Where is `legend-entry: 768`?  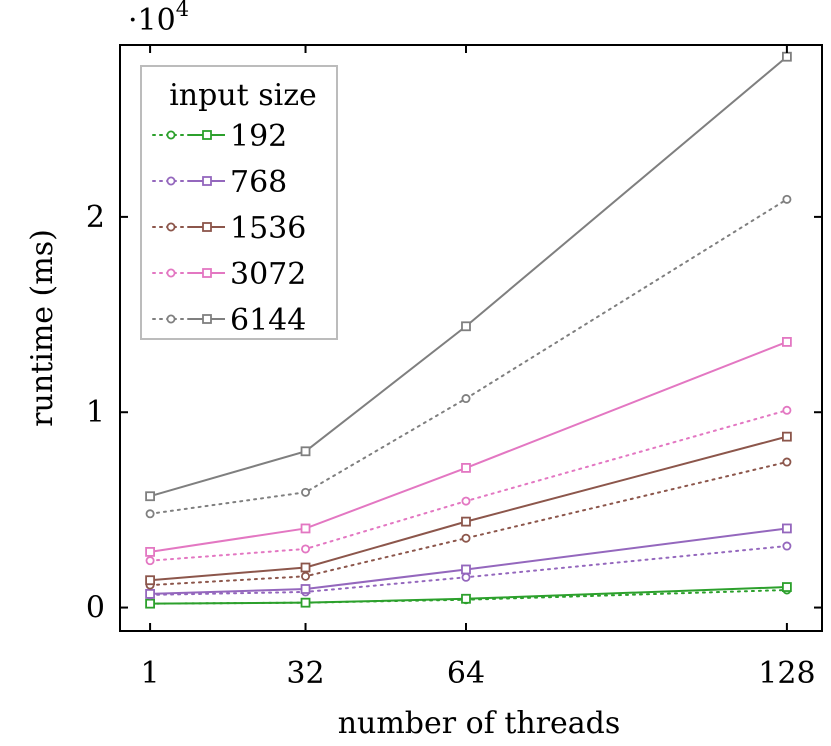
legend-entry: 768 is located at coordinates (219, 182).